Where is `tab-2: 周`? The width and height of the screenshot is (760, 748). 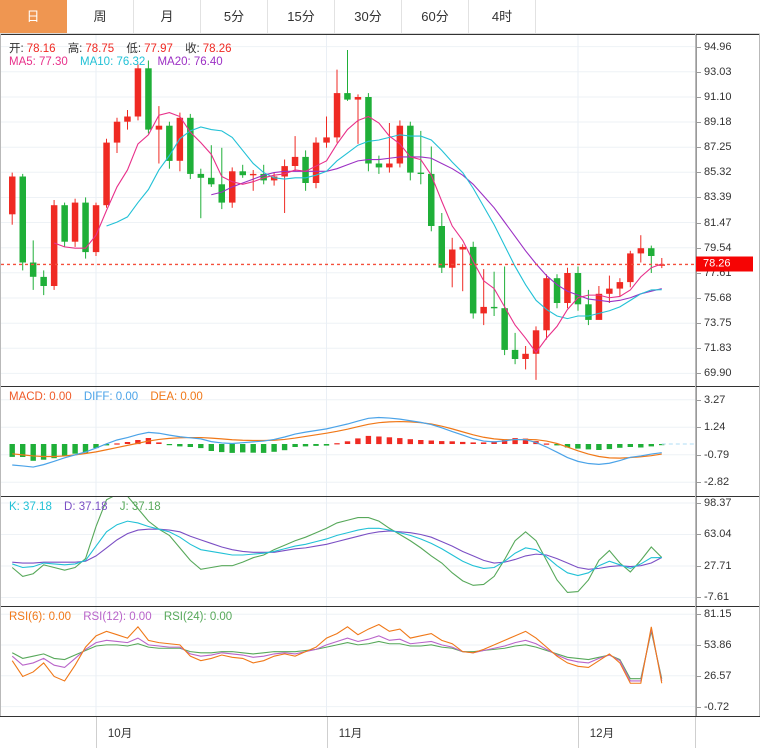 tab-2: 周 is located at coordinates (100, 16).